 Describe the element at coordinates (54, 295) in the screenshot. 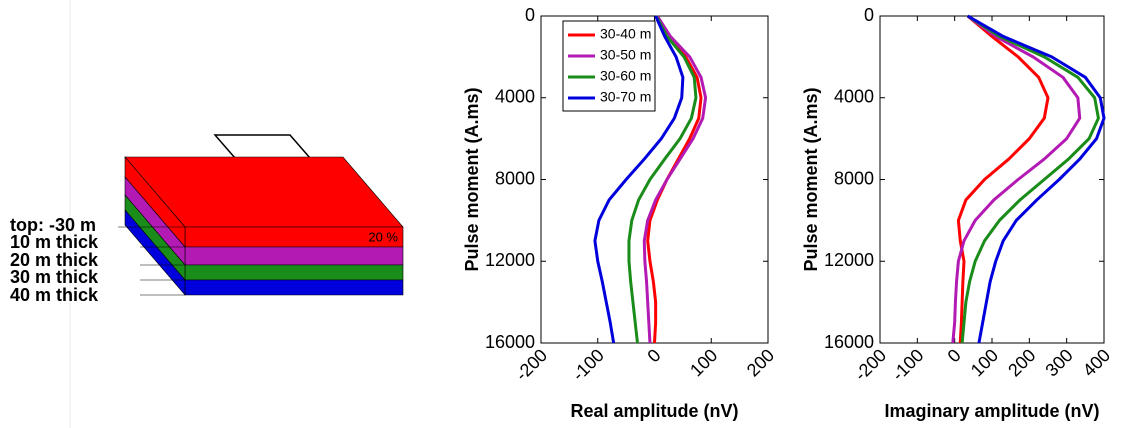

I see `layer-label: 40 m thick` at that location.